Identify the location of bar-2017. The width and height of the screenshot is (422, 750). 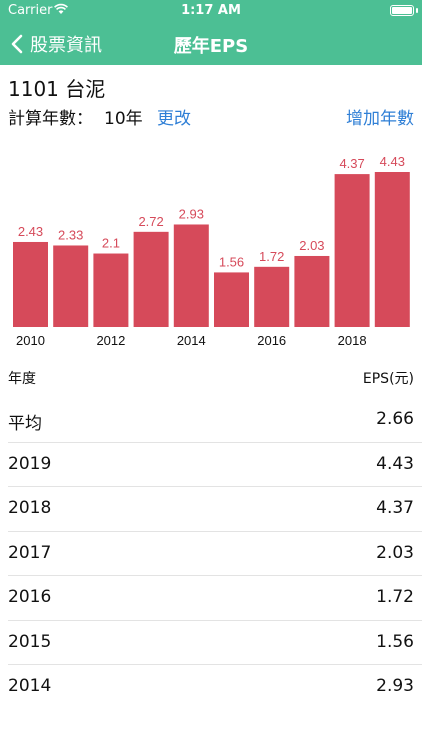
(312, 291).